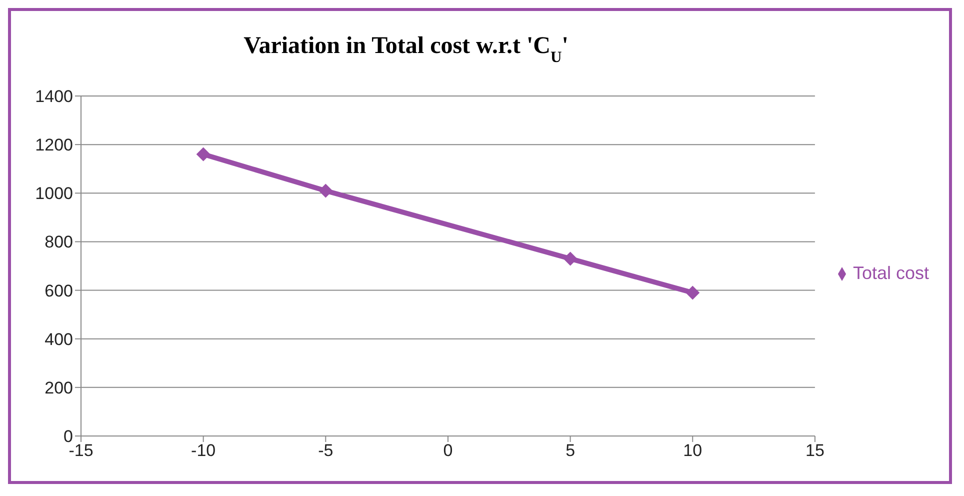 This screenshot has width=964, height=496. What do you see at coordinates (406, 49) in the screenshot?
I see `chart-title: Variation in Total cost w.r.t 'C$_{U}$'` at bounding box center [406, 49].